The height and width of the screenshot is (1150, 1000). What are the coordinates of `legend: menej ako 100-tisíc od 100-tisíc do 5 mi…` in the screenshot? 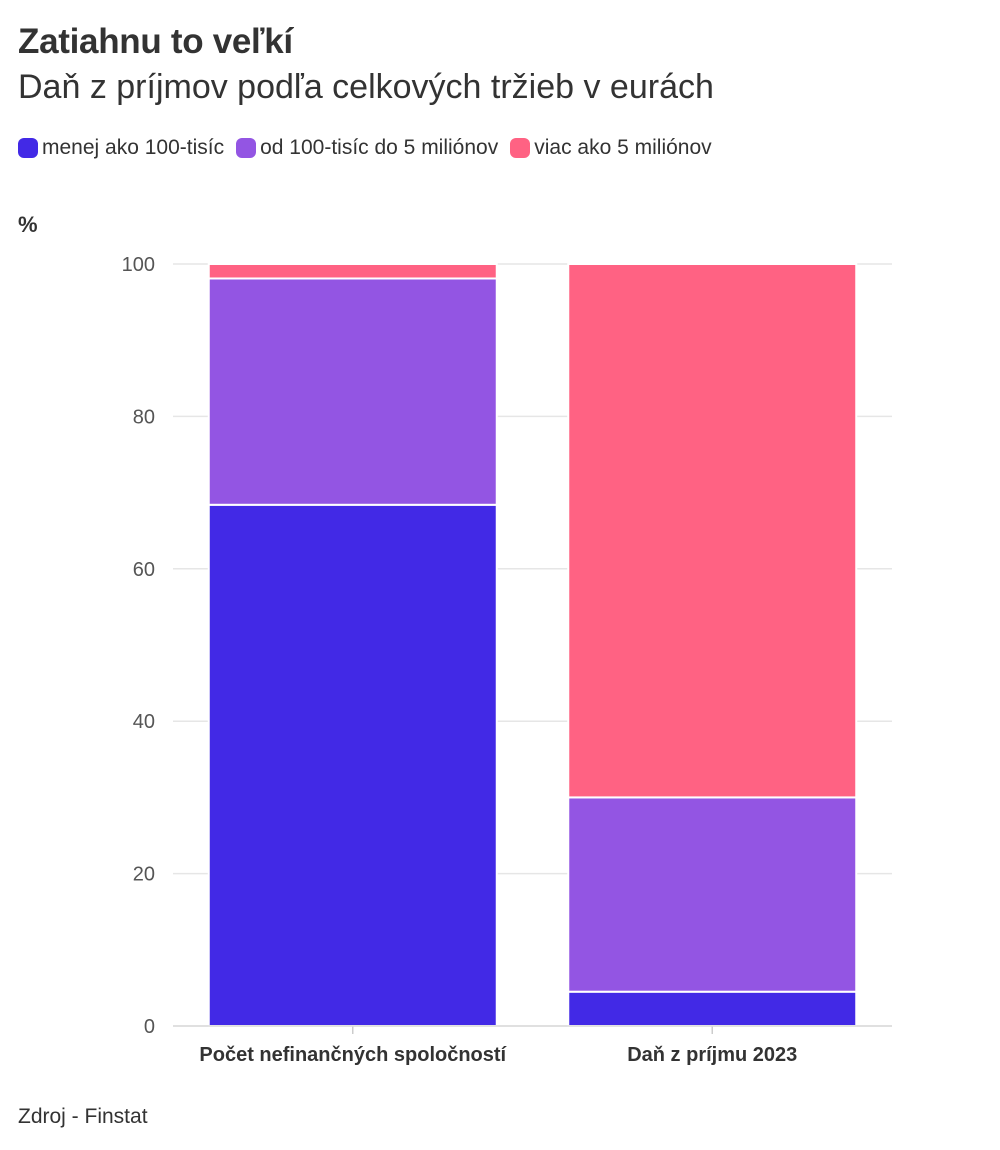 It's located at (371, 148).